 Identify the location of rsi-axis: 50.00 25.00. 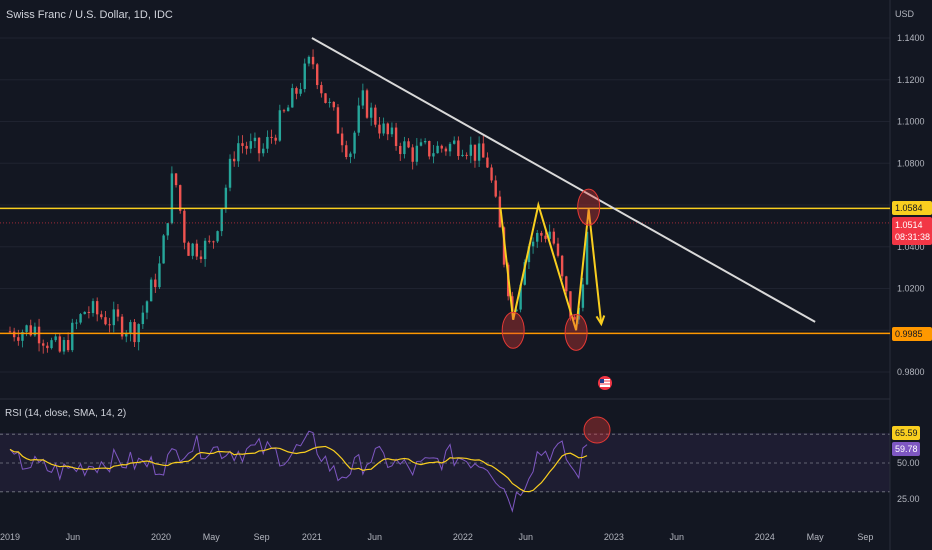
(908, 481).